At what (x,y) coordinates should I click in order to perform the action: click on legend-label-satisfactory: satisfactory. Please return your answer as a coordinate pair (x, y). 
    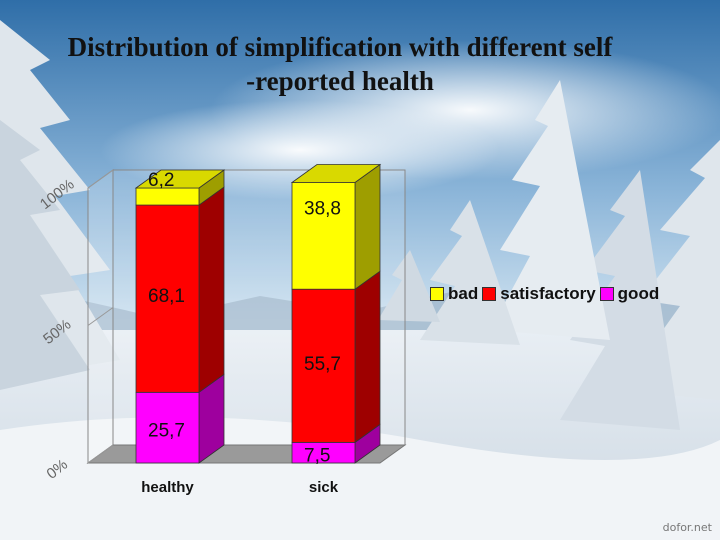
    Looking at the image, I should click on (548, 293).